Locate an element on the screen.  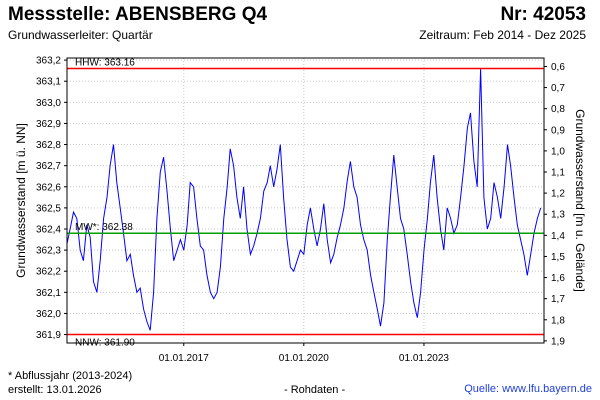
y-right-tick-label: 0,9 is located at coordinates (558, 130).